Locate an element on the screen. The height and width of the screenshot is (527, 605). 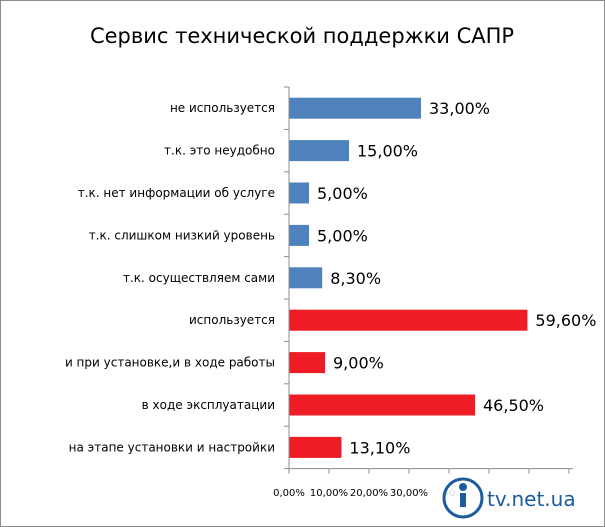
category-label: в ходе эксплуатации is located at coordinates (208, 405).